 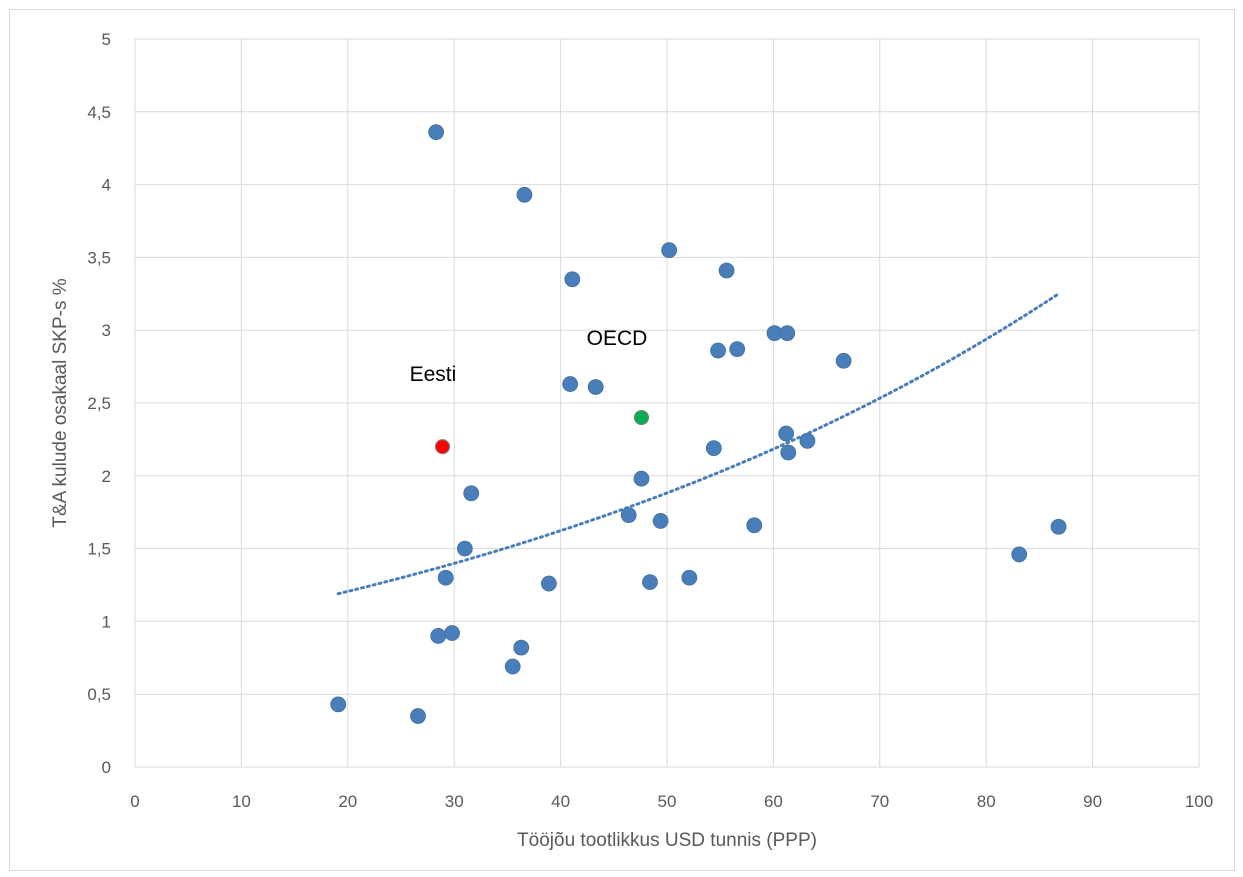 What do you see at coordinates (1092, 801) in the screenshot?
I see `x-tick-label: 90` at bounding box center [1092, 801].